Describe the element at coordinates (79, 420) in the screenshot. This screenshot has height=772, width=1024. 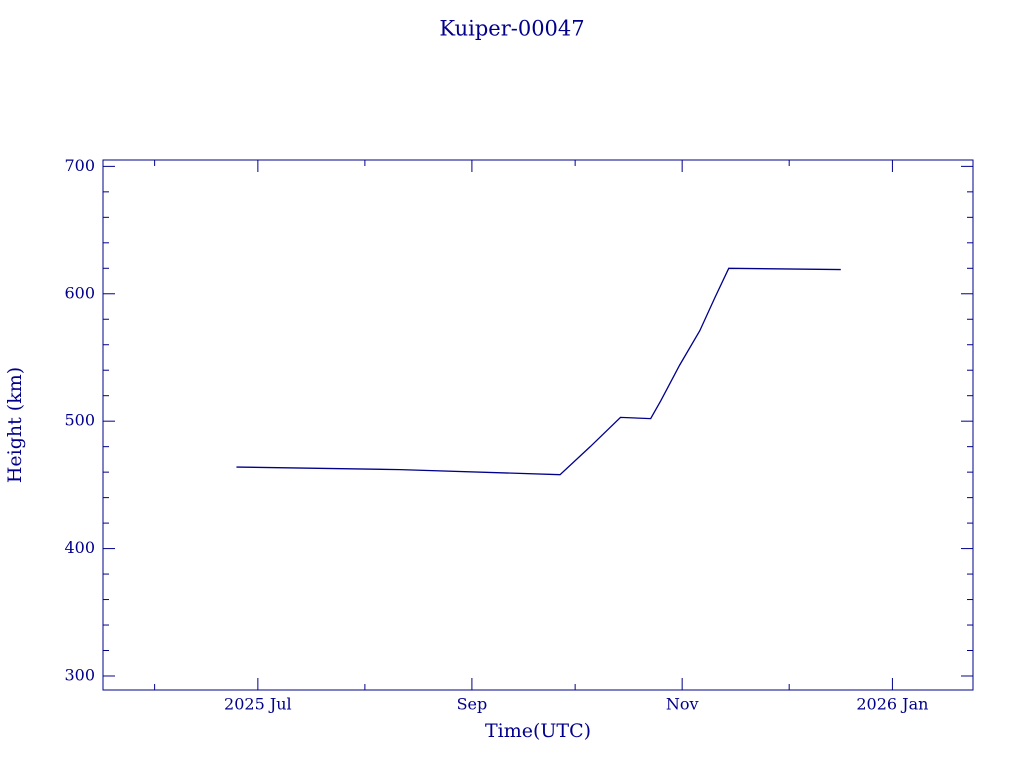
I see `y-tick-label: 500` at that location.